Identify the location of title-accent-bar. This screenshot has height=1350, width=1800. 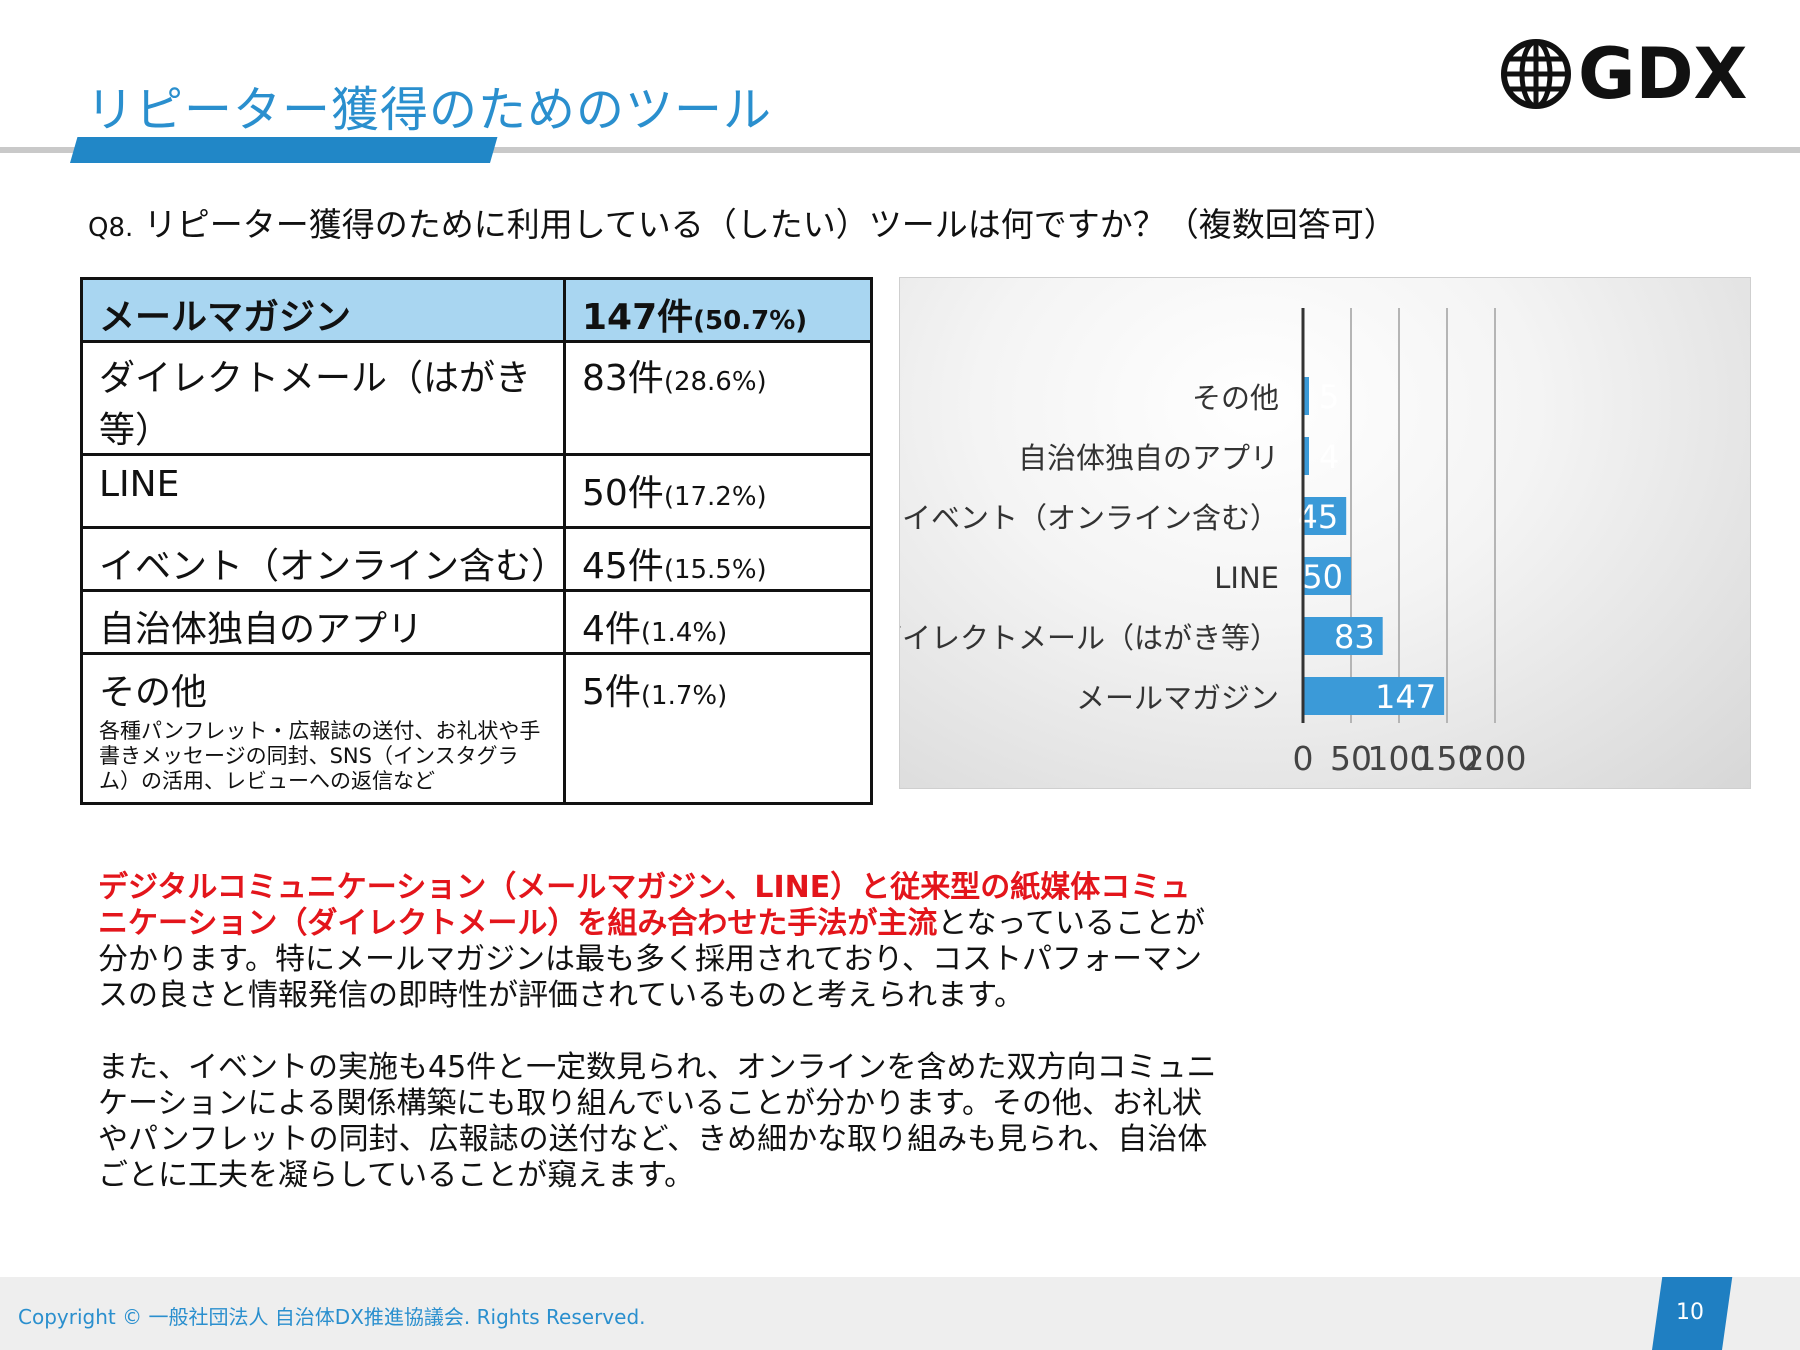
(284, 150).